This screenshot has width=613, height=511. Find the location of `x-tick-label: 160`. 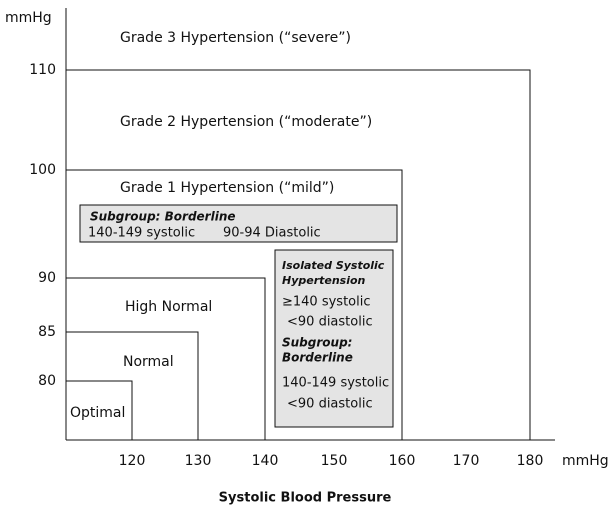

x-tick-label: 160 is located at coordinates (402, 461).